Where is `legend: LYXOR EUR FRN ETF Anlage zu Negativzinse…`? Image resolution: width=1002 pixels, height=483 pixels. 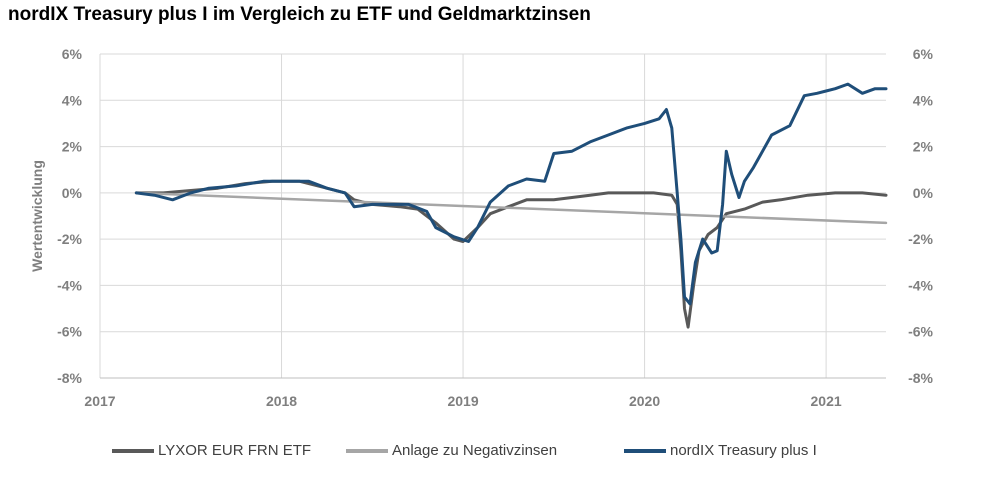
legend: LYXOR EUR FRN ETF Anlage zu Negativzinse… is located at coordinates (501, 454).